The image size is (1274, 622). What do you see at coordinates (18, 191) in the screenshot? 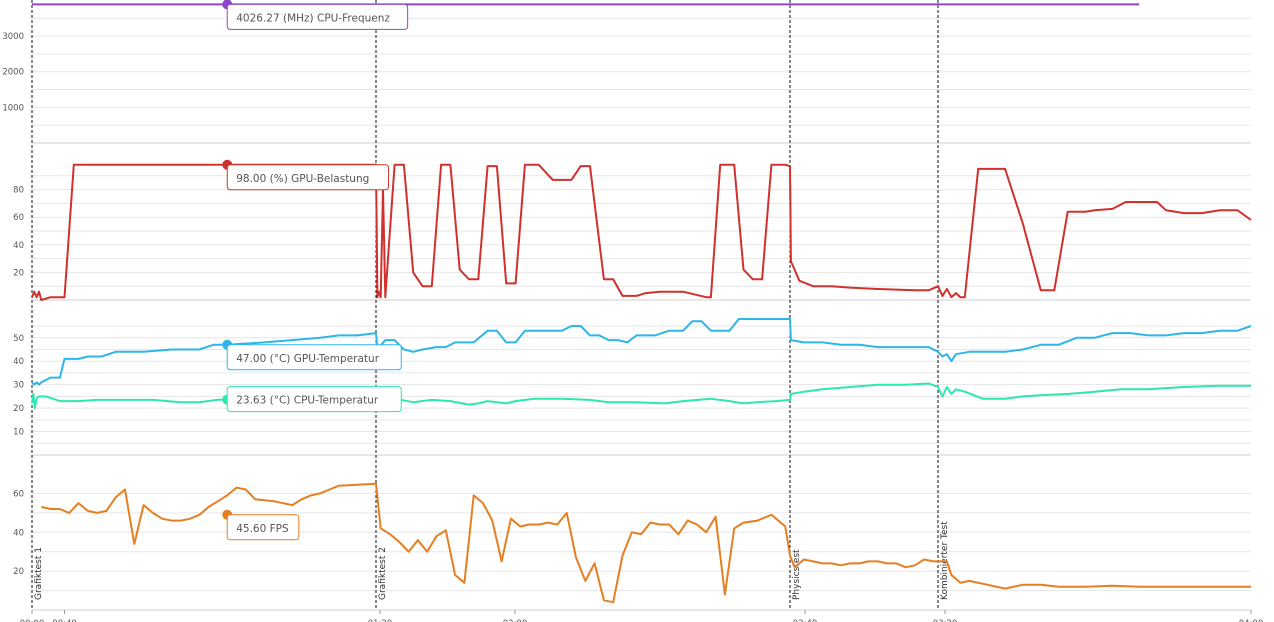
I see `y-tick-label: 80` at bounding box center [18, 191].